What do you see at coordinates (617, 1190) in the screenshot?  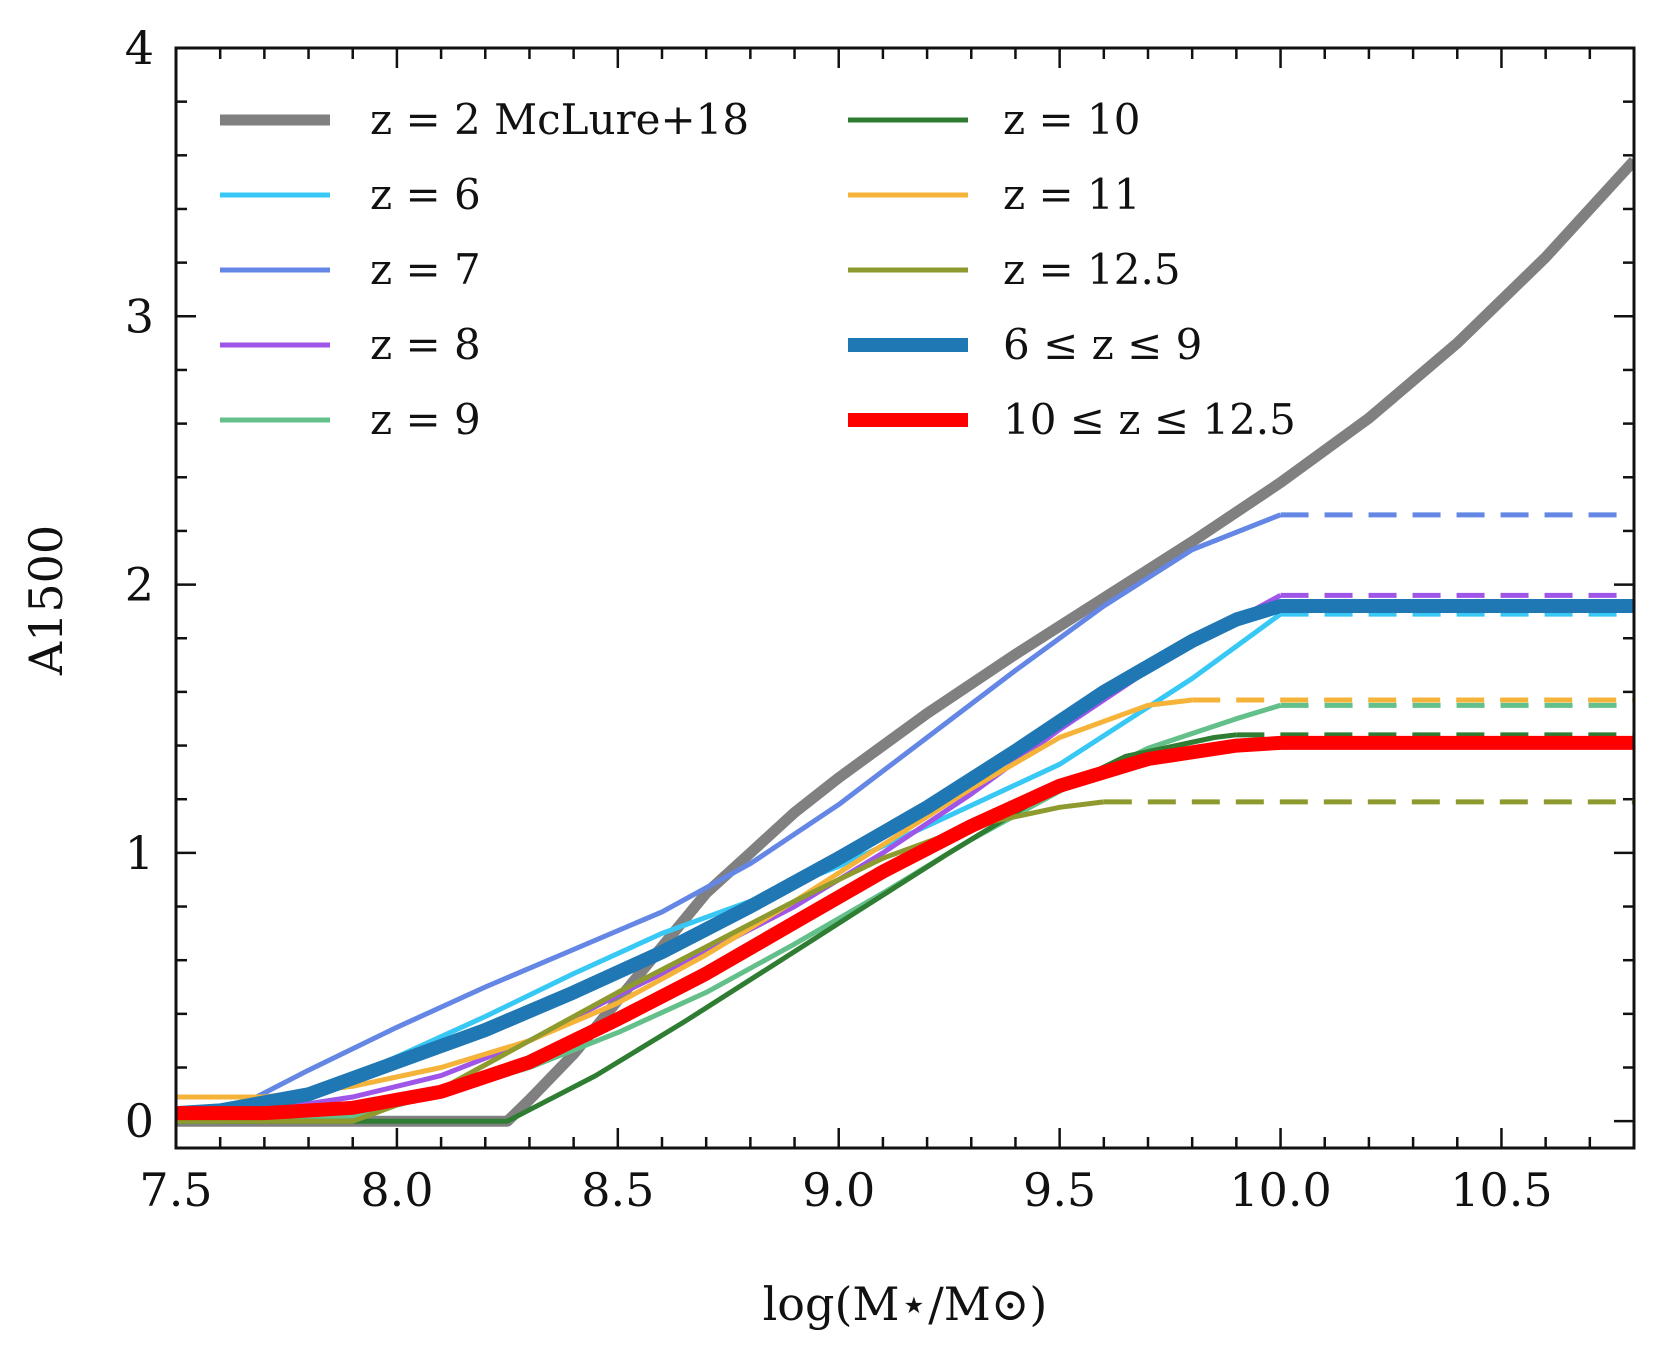 I see `x-tick-label: 8.5` at bounding box center [617, 1190].